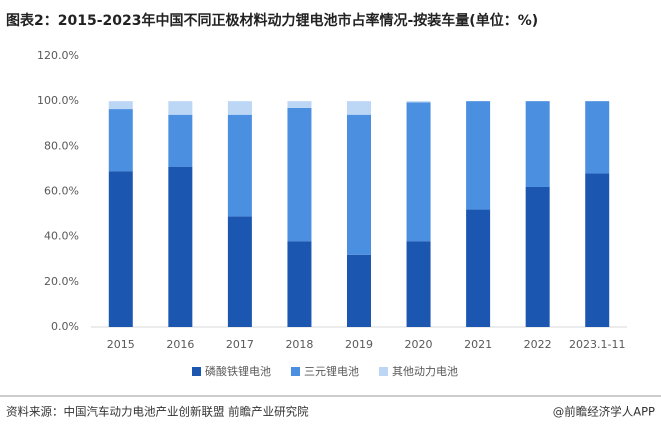  Describe the element at coordinates (180, 344) in the screenshot. I see `x-tick-label: 2016` at that location.